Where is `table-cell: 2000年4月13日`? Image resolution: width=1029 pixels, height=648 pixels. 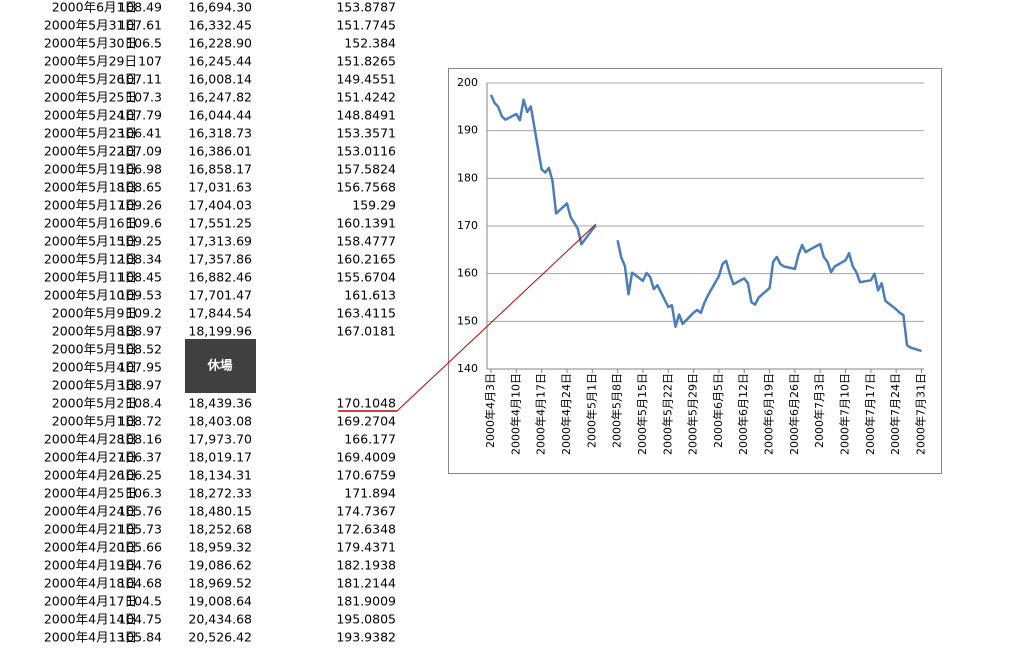
table-cell: 2000年4月13日 is located at coordinates (90, 637).